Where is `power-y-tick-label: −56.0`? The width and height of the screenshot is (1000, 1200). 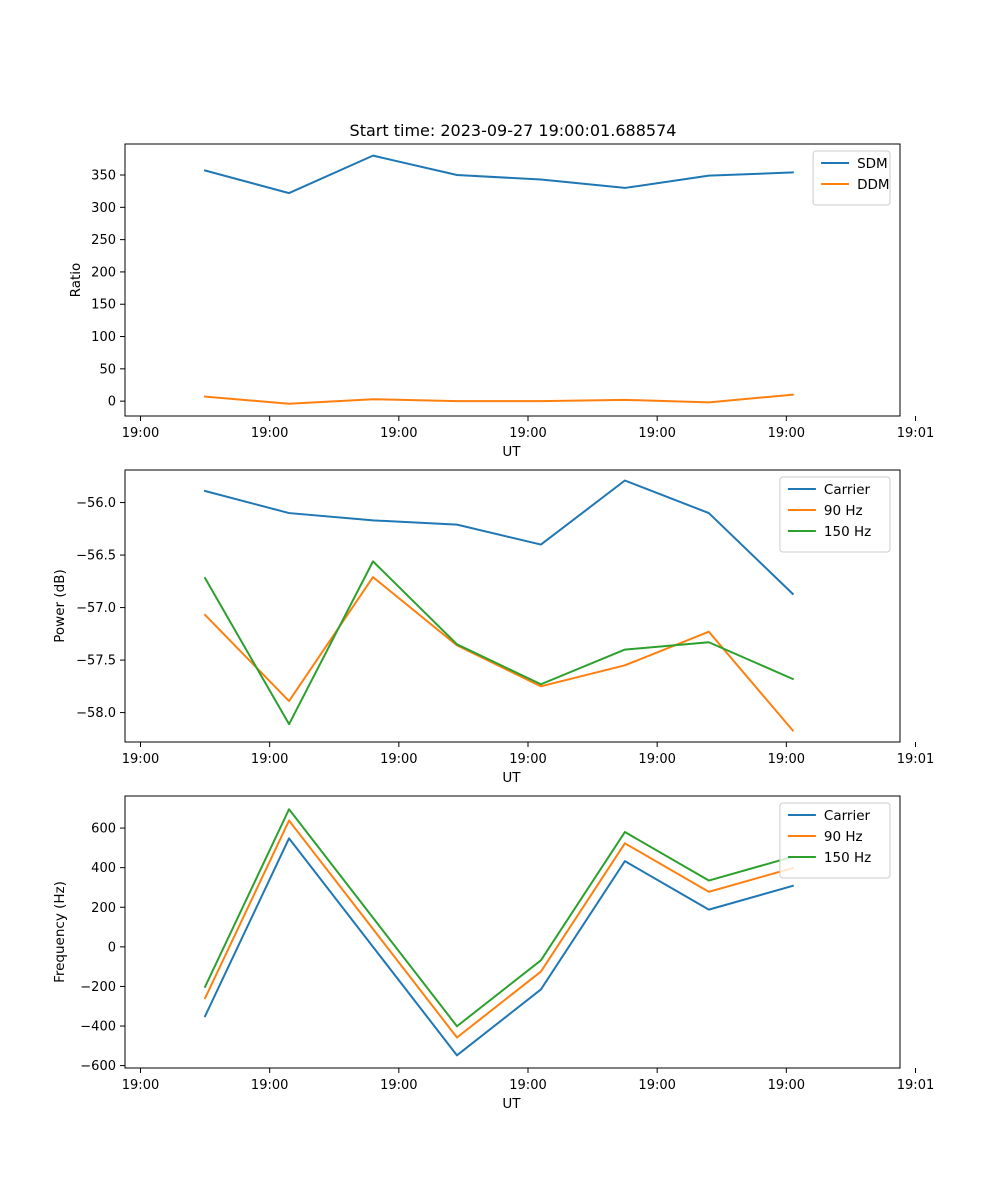 power-y-tick-label: −56.0 is located at coordinates (96, 503).